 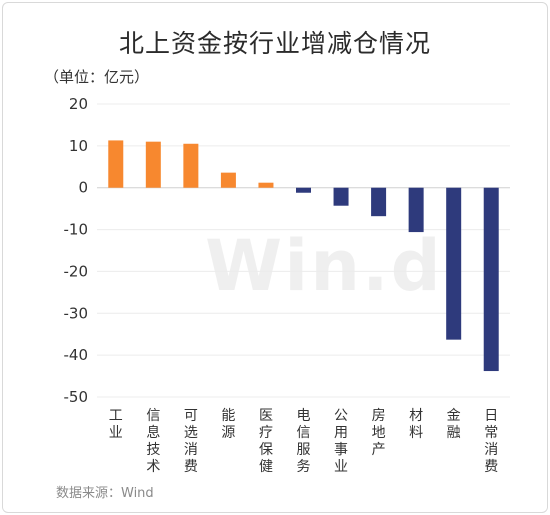 I want to click on y-tick-label: -10, so click(x=76, y=230).